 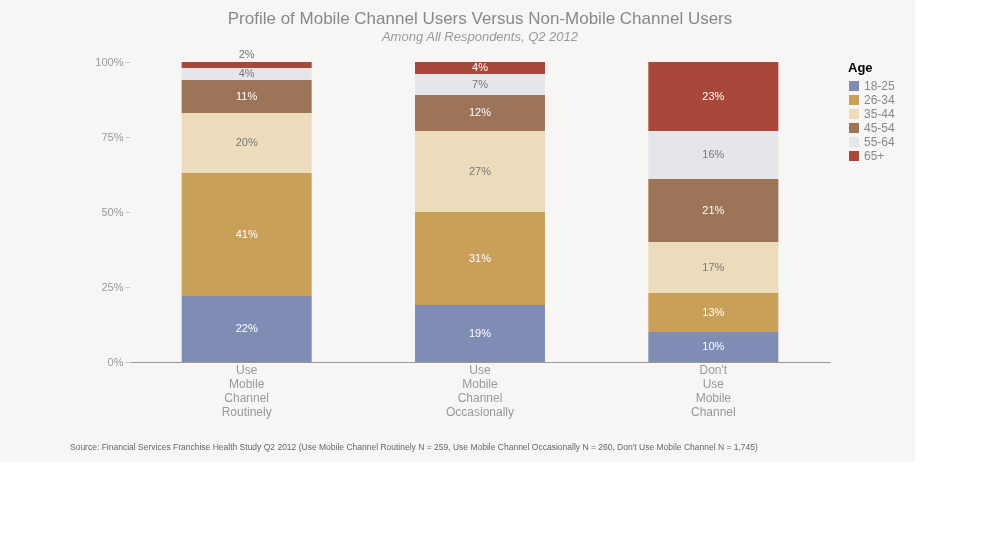 I want to click on legend-label: 18-25, so click(x=880, y=86).